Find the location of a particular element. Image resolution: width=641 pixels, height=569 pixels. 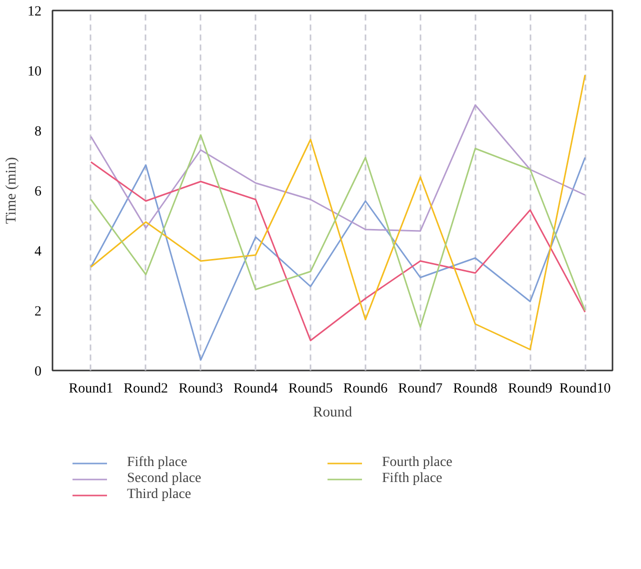

x-tick-label: Round2 is located at coordinates (146, 389).